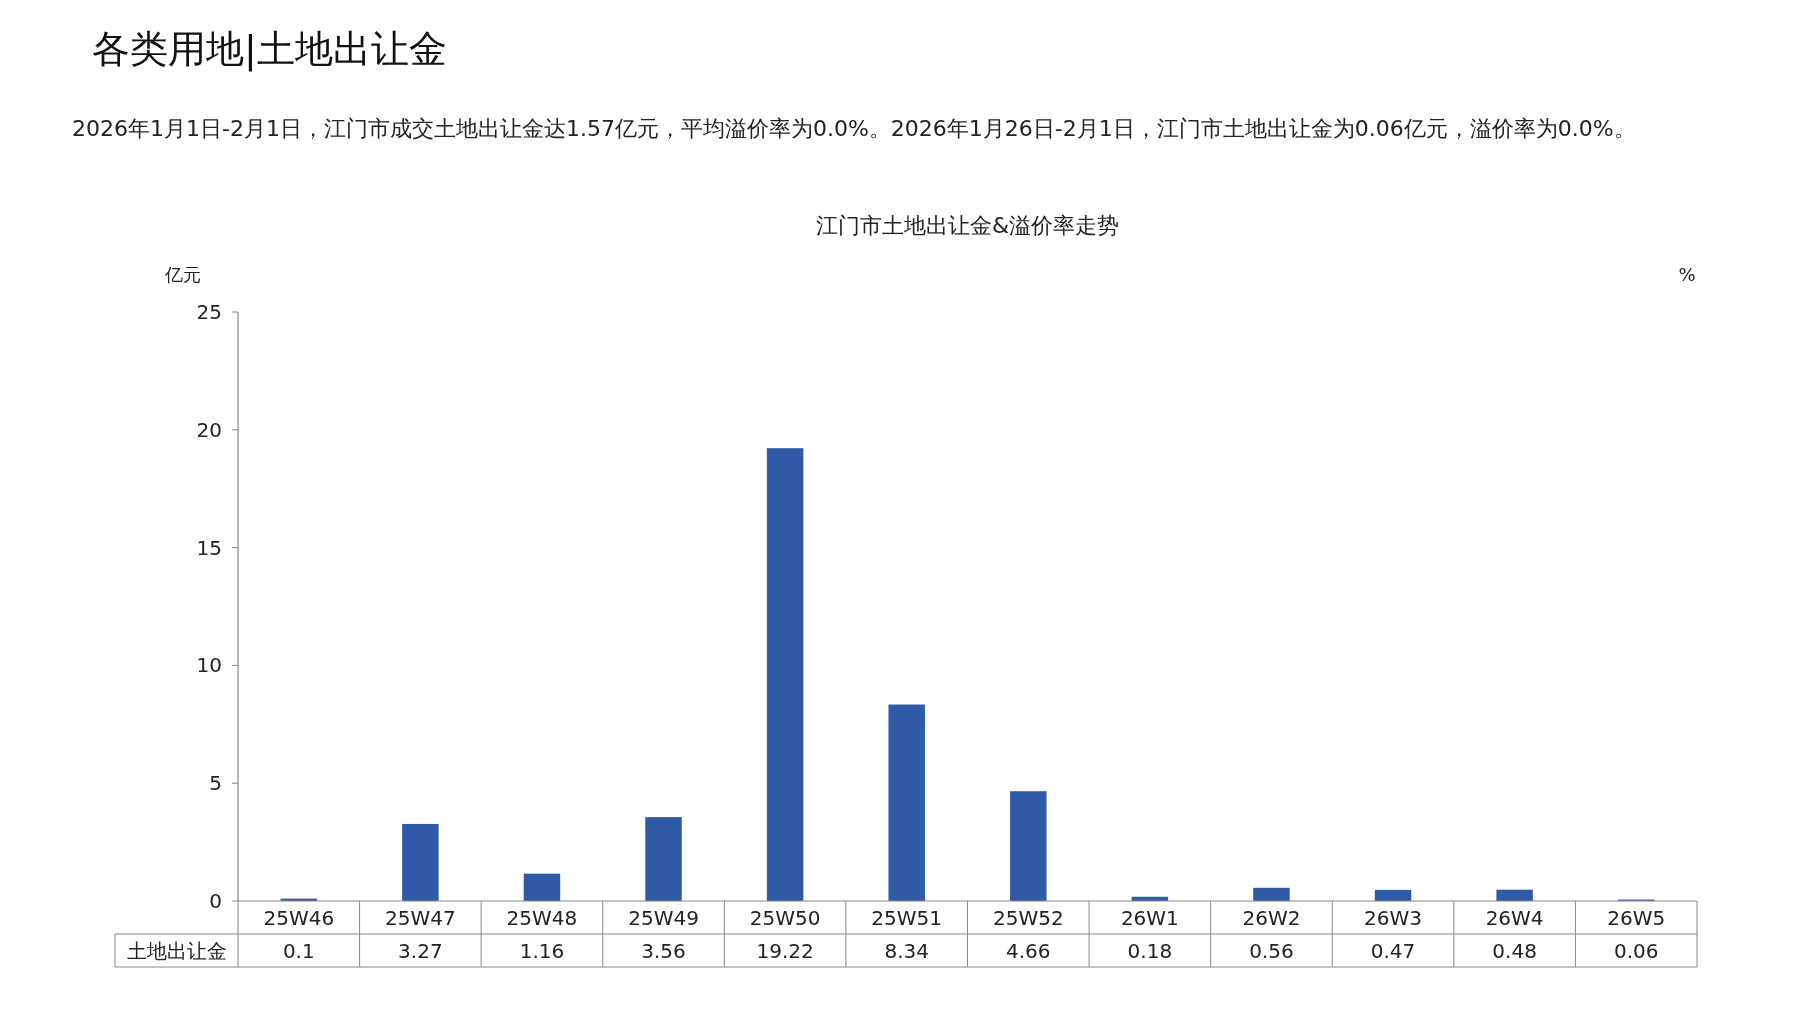 The width and height of the screenshot is (1797, 1010). Describe the element at coordinates (1636, 951) in the screenshot. I see `data-label: 0.06` at that location.